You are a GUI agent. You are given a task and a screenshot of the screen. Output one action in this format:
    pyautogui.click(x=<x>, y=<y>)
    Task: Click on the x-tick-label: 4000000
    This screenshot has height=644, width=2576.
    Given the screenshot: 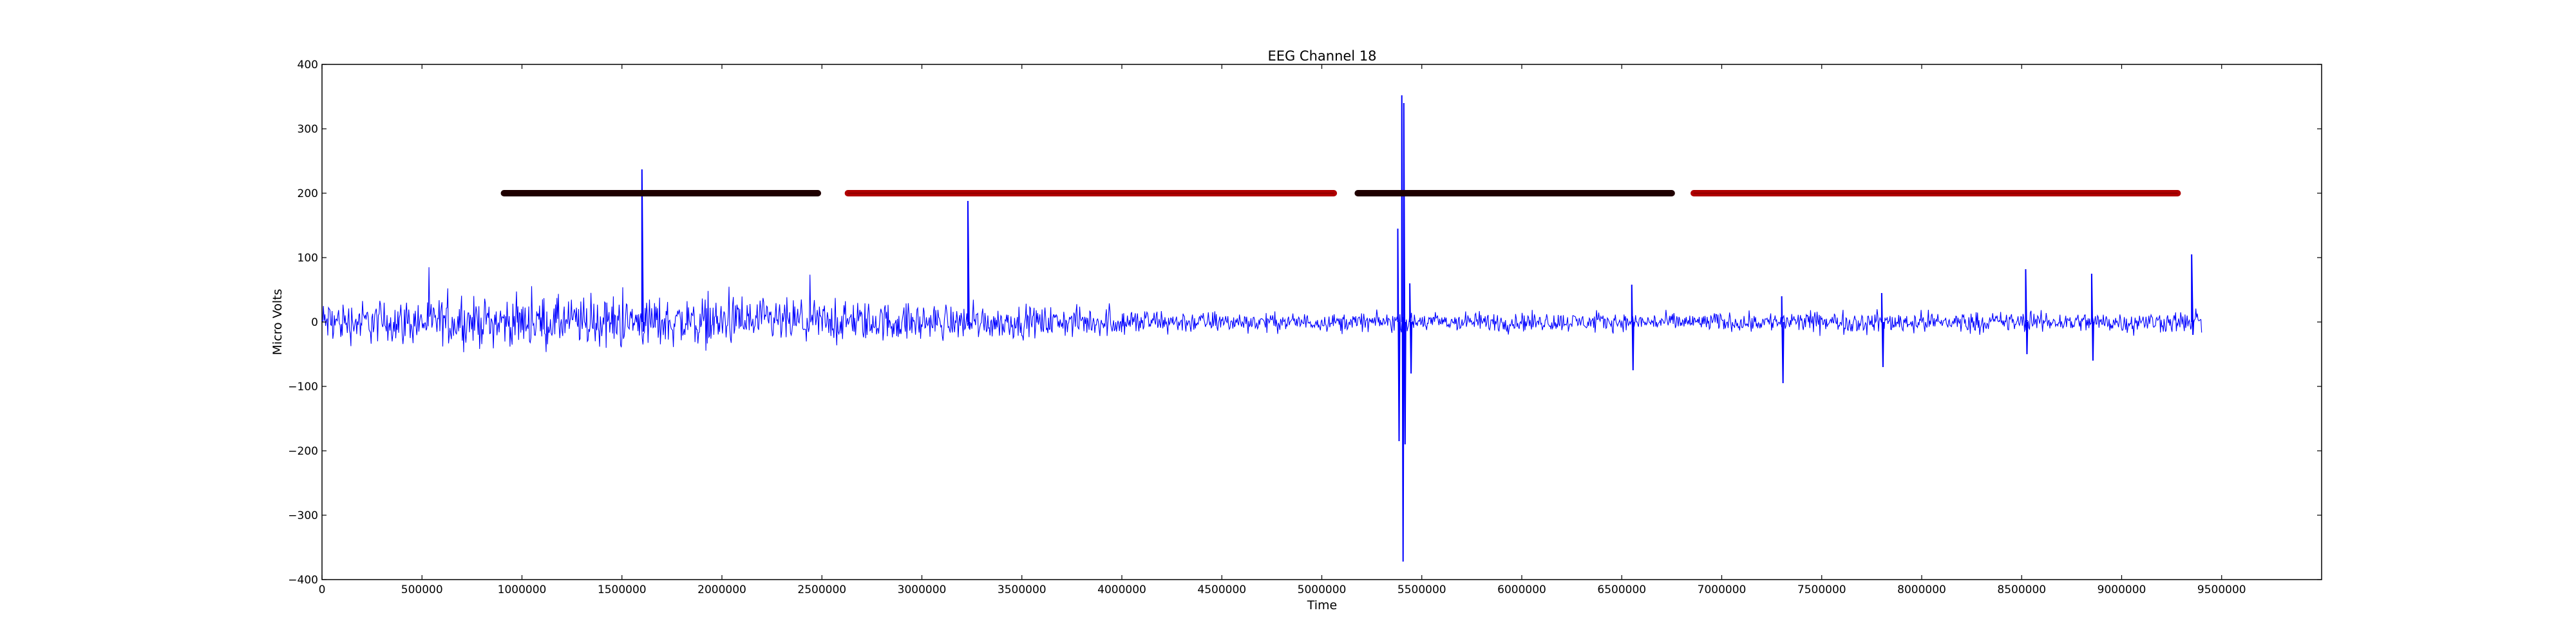 What is the action you would take?
    pyautogui.click(x=1122, y=589)
    